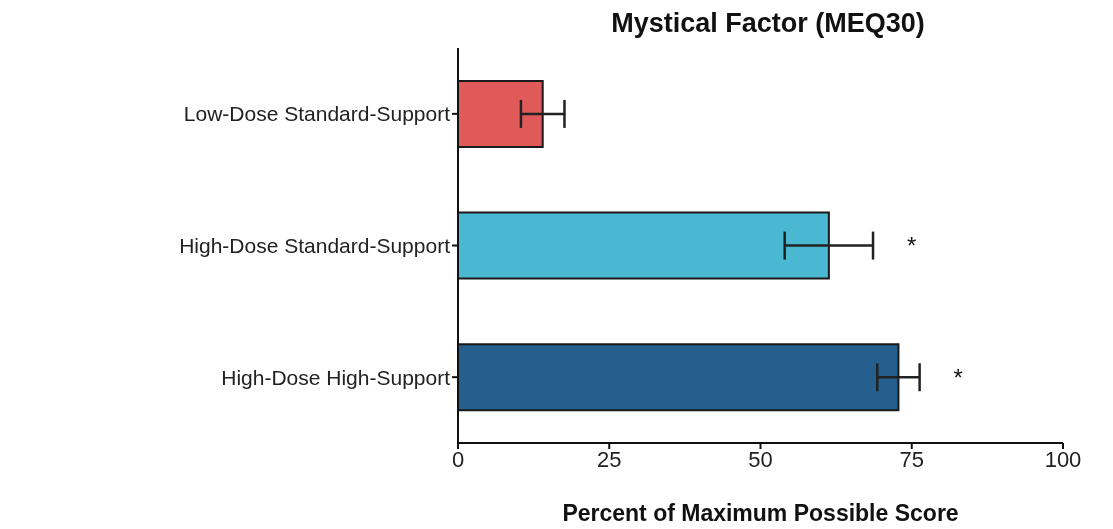 The width and height of the screenshot is (1113, 529). Describe the element at coordinates (315, 245) in the screenshot. I see `y-tick-label: High-Dose Standard-Support` at that location.